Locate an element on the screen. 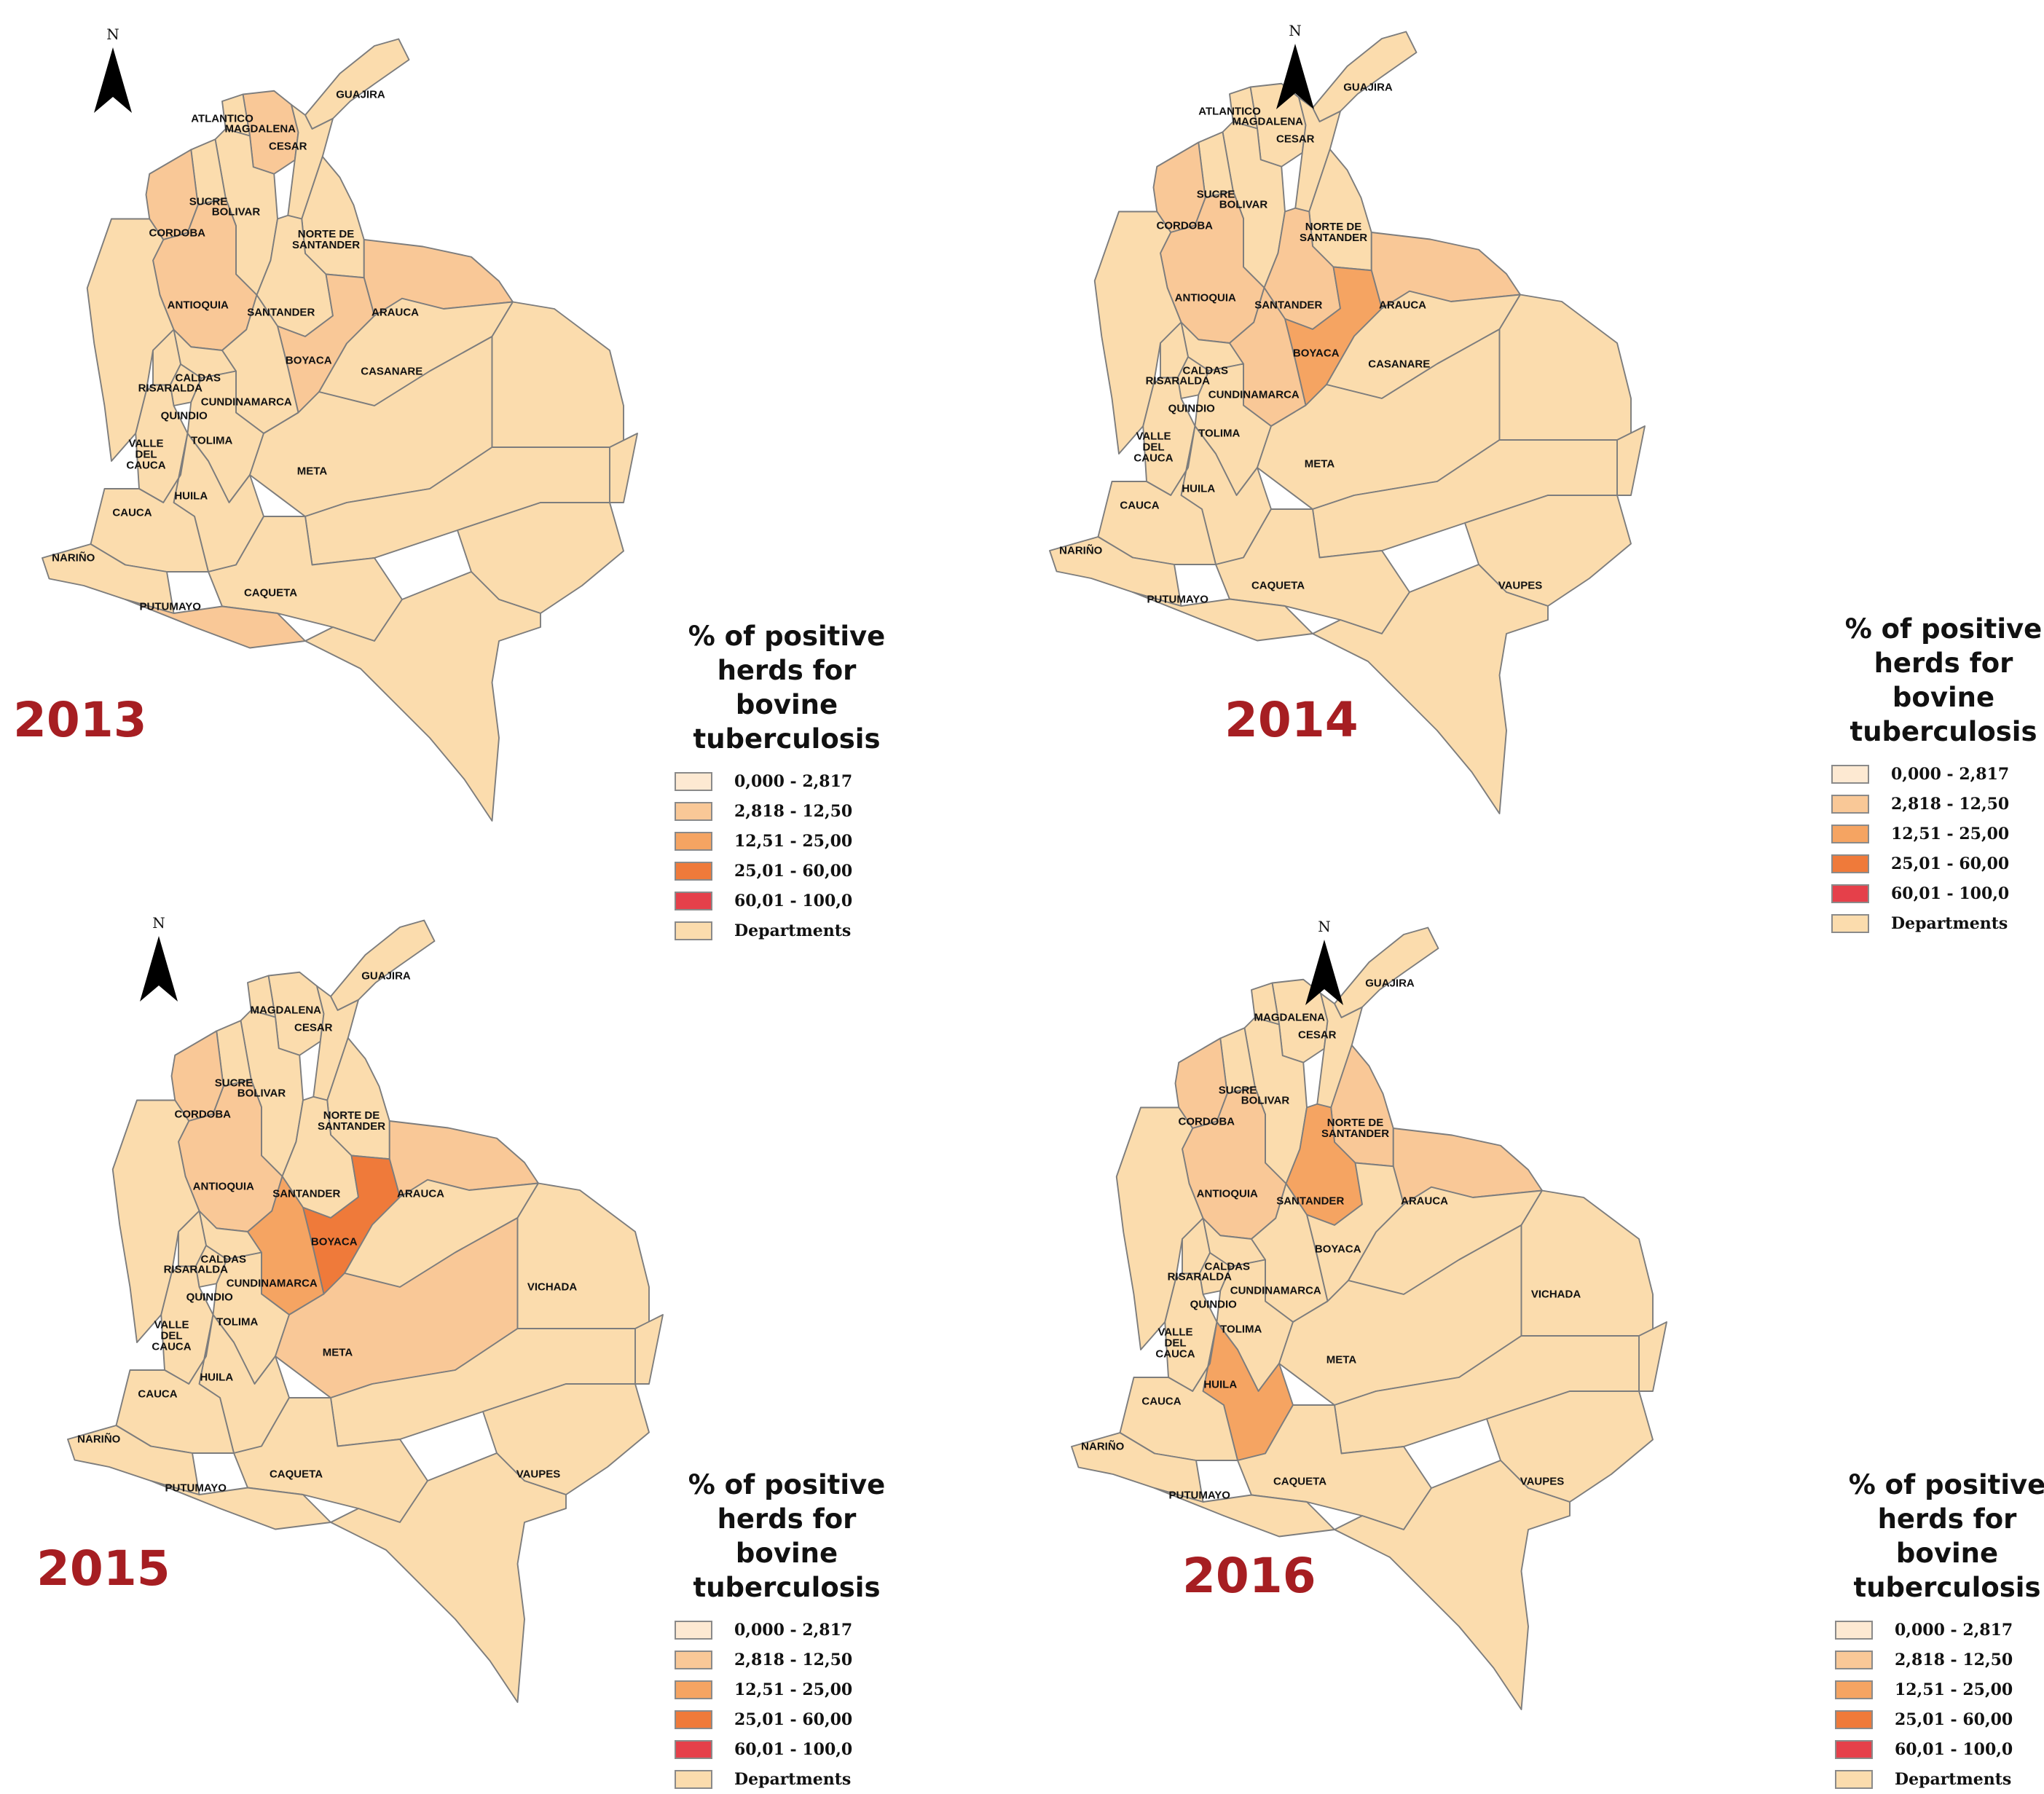 This screenshot has height=1794, width=2044. legend-title: % of positive herds for bovine tuberculosis is located at coordinates (1946, 1536).